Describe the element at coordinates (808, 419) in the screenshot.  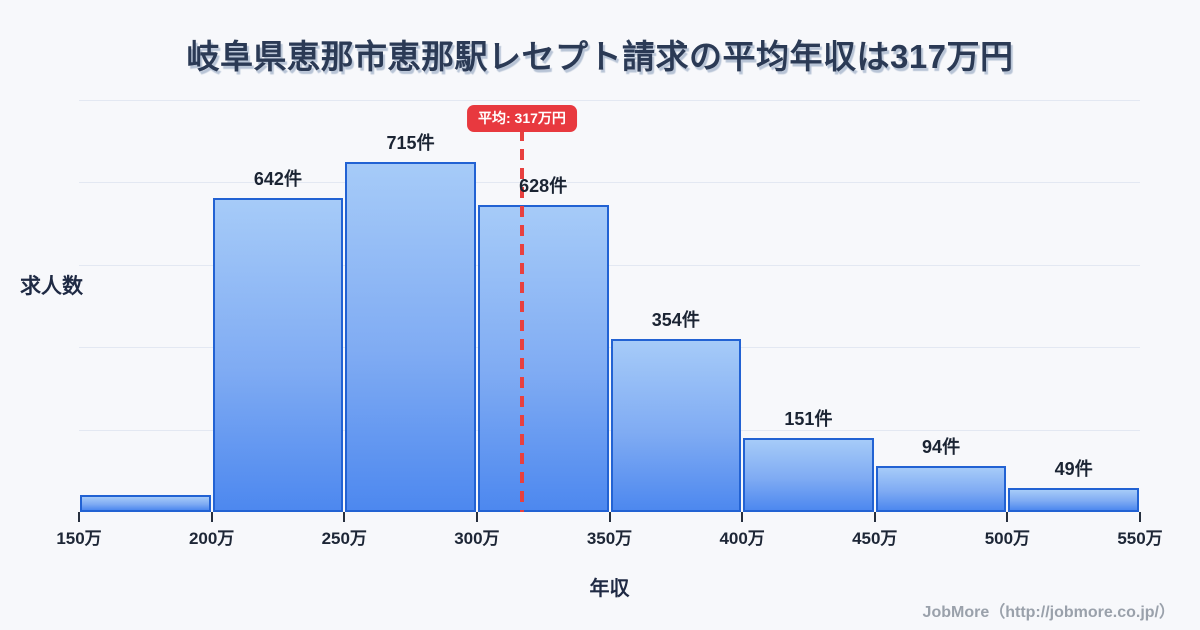
I see `bar-value-label: 151件` at that location.